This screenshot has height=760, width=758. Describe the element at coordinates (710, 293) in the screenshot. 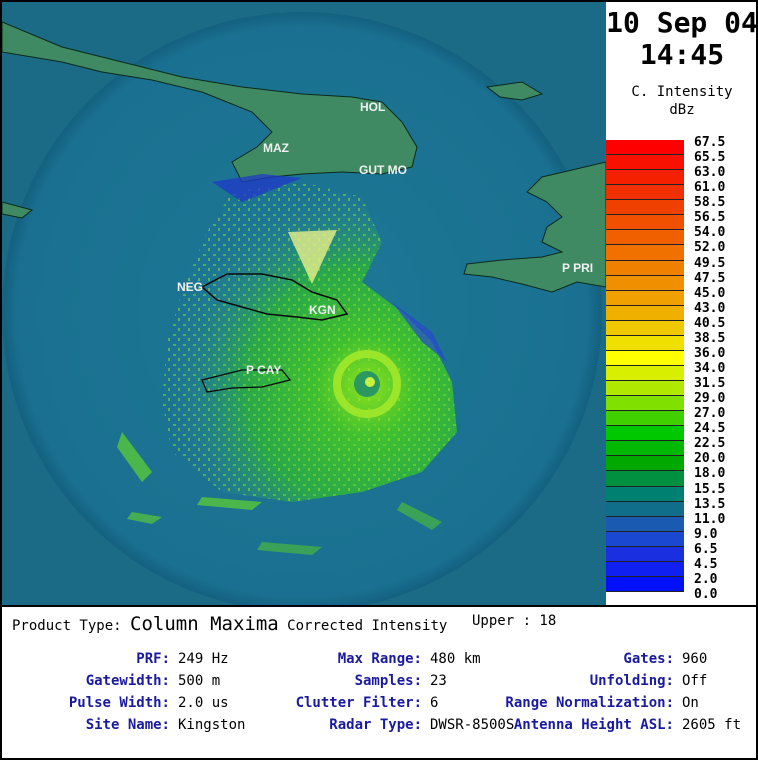

I see `color-scale-tick: 45.0` at that location.